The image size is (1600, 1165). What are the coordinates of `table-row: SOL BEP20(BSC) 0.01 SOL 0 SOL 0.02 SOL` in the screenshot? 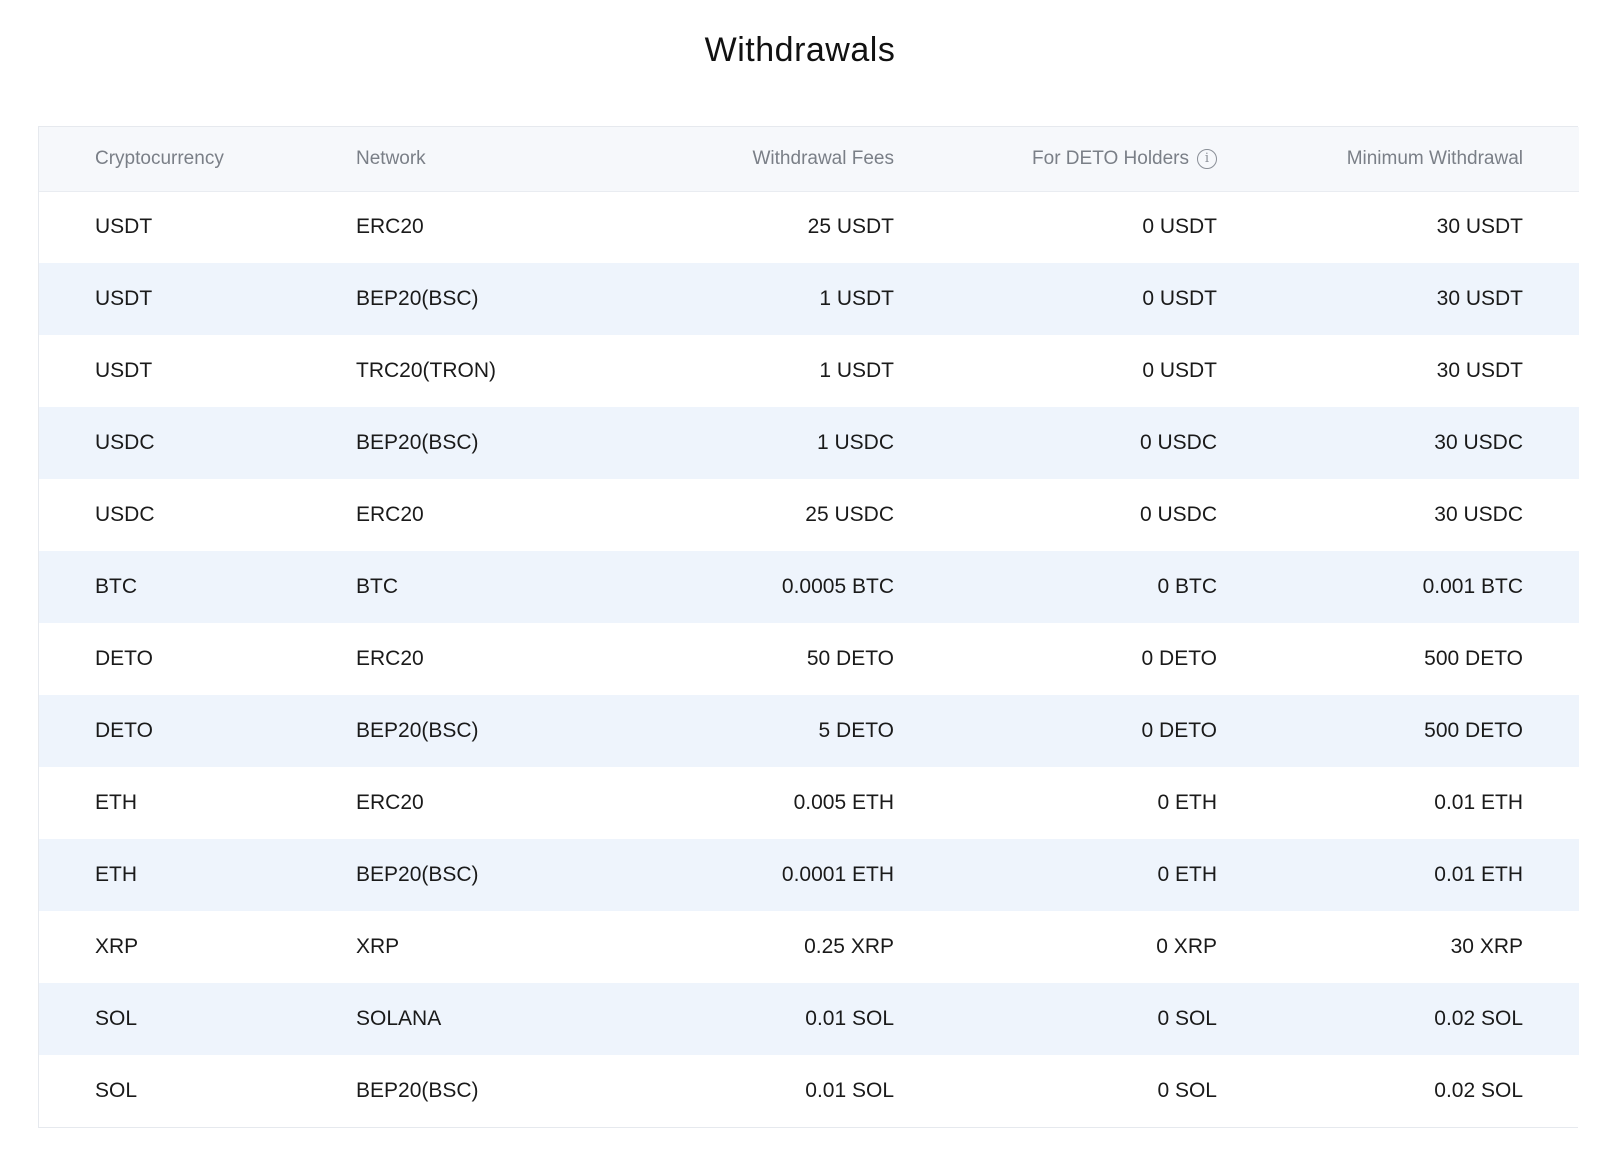 It's located at (809, 1091).